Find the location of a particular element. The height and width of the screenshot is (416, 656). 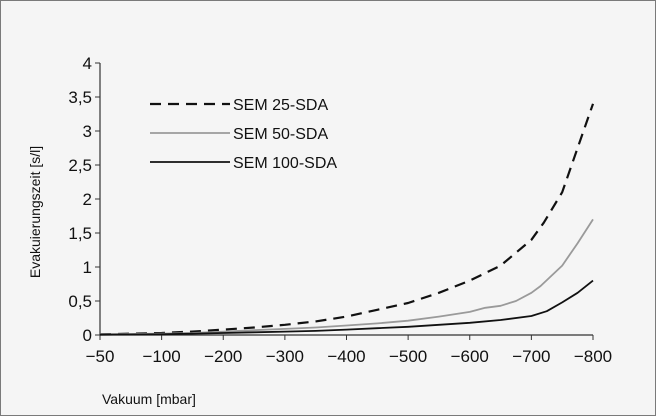

x-tick-label: −500 is located at coordinates (408, 356).